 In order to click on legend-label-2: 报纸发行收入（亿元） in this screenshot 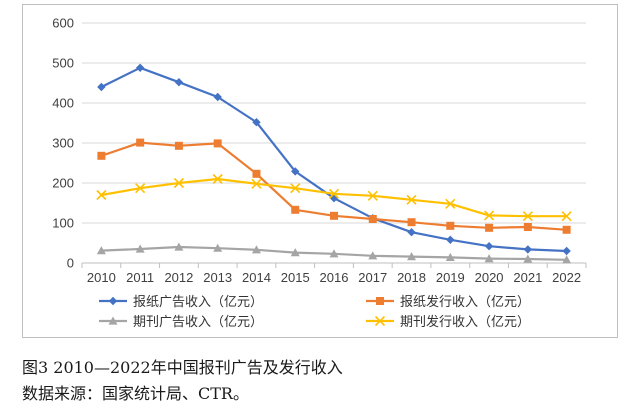, I will do `click(465, 302)`.